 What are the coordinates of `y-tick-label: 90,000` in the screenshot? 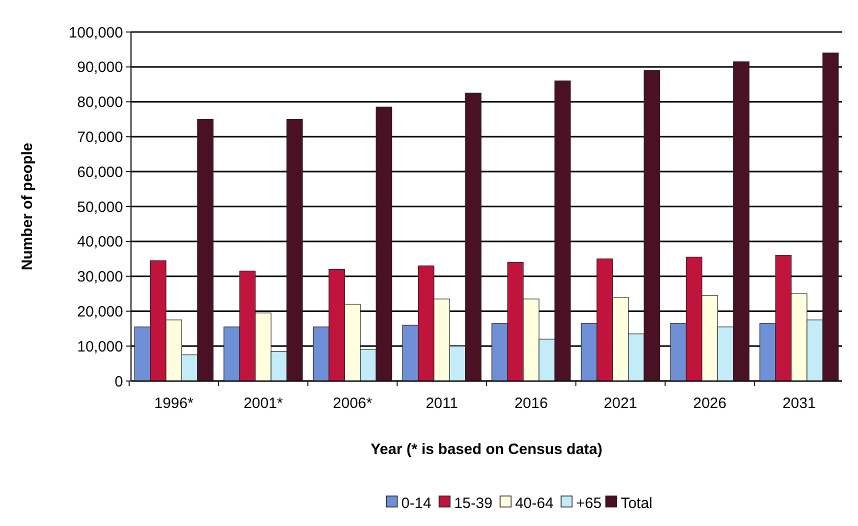 It's located at (100, 67).